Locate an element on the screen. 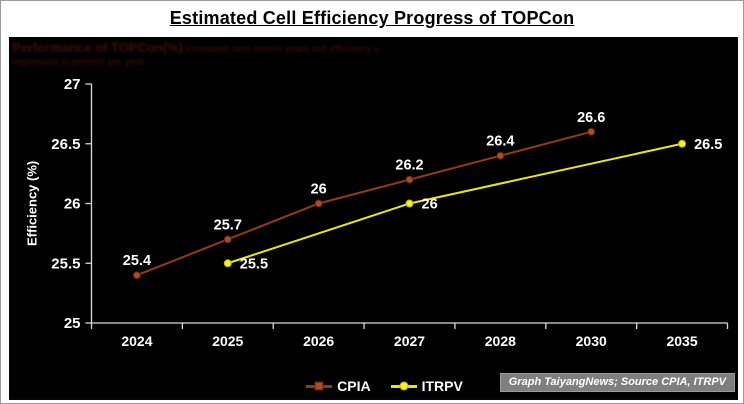  svg-text: 2028 is located at coordinates (500, 341).